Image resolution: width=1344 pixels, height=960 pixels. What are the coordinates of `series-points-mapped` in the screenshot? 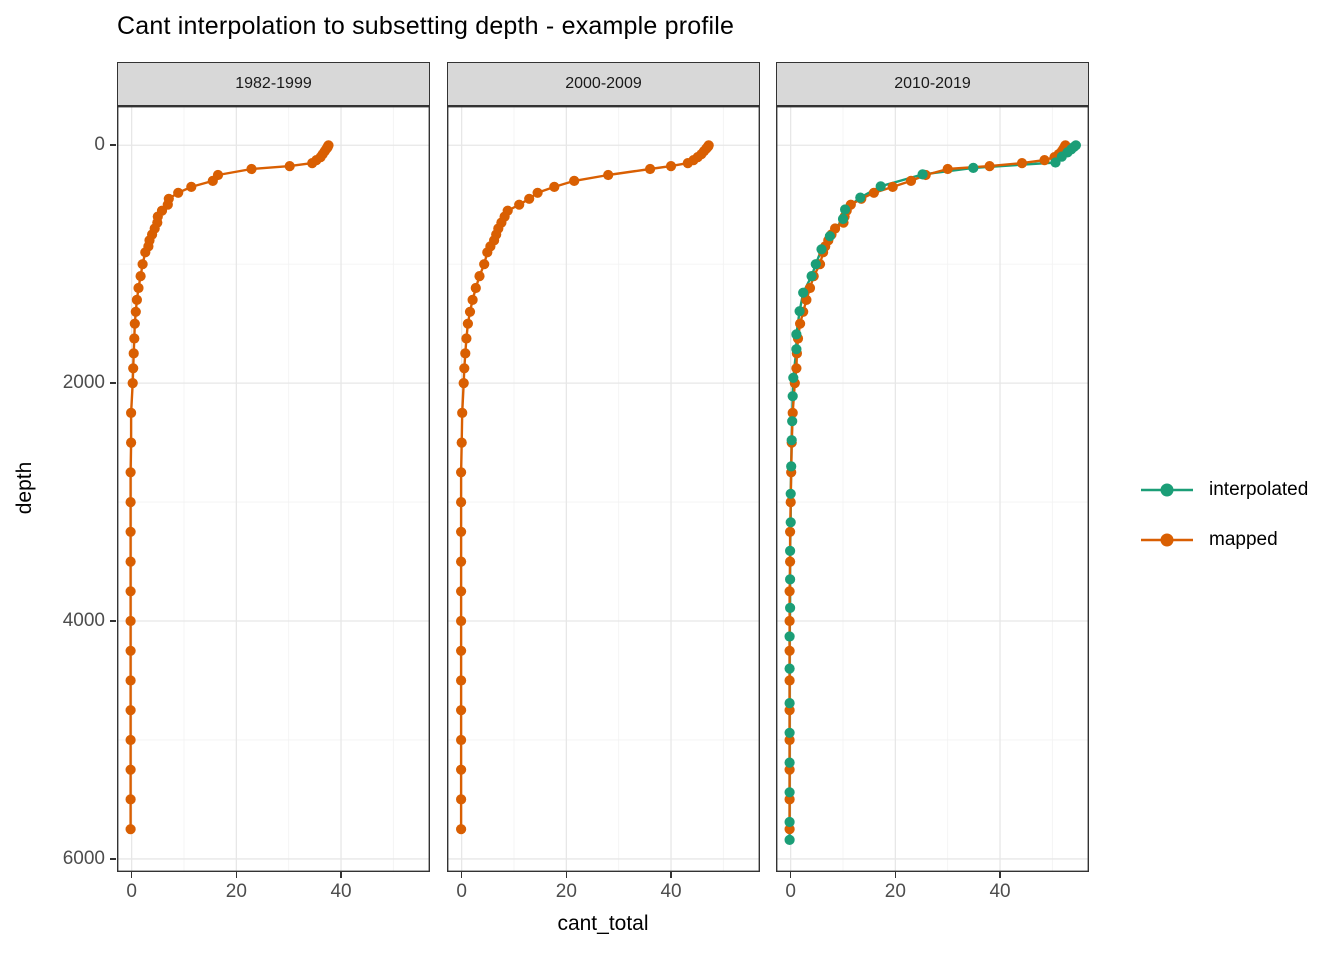 It's located at (229, 487).